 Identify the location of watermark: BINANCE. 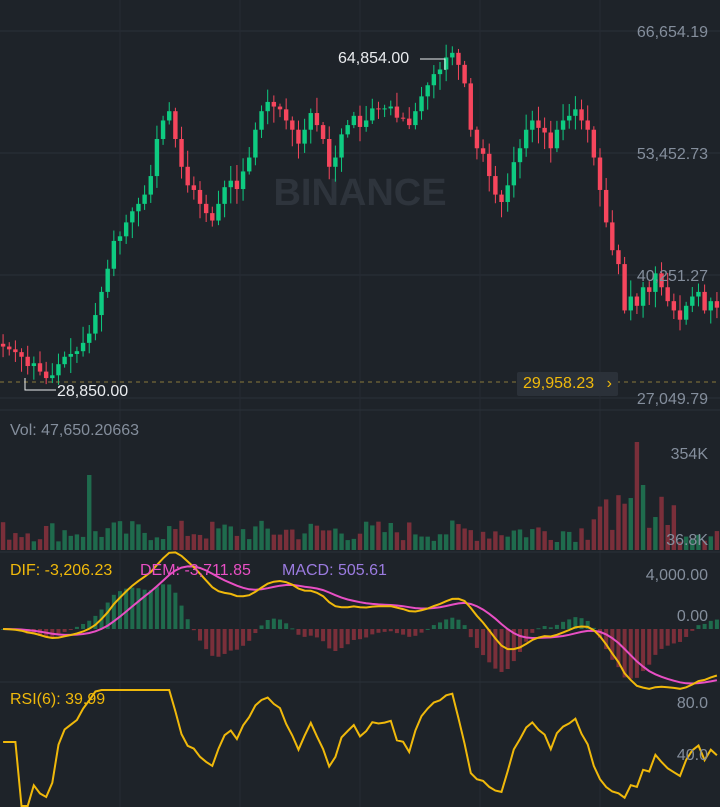
(359, 193).